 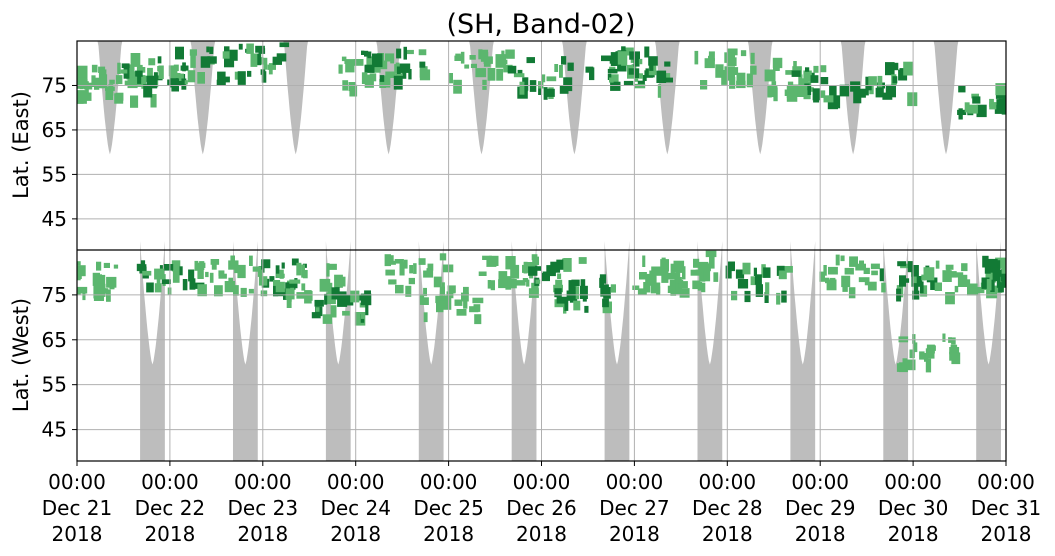 What do you see at coordinates (634, 508) in the screenshot?
I see `x-tick-label: 00:00 Dec 27 2018` at bounding box center [634, 508].